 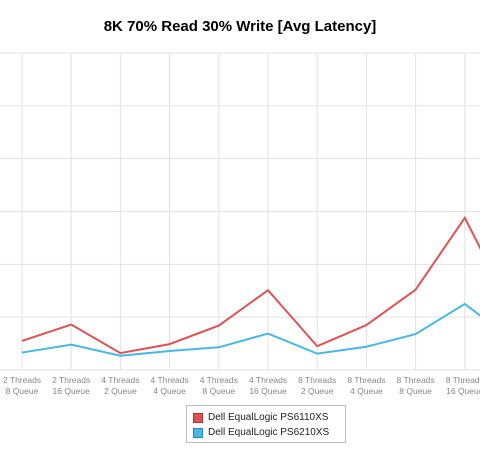 I want to click on legend-label-ps6110xs: Dell EqualLogic PS6110XS, so click(x=268, y=417).